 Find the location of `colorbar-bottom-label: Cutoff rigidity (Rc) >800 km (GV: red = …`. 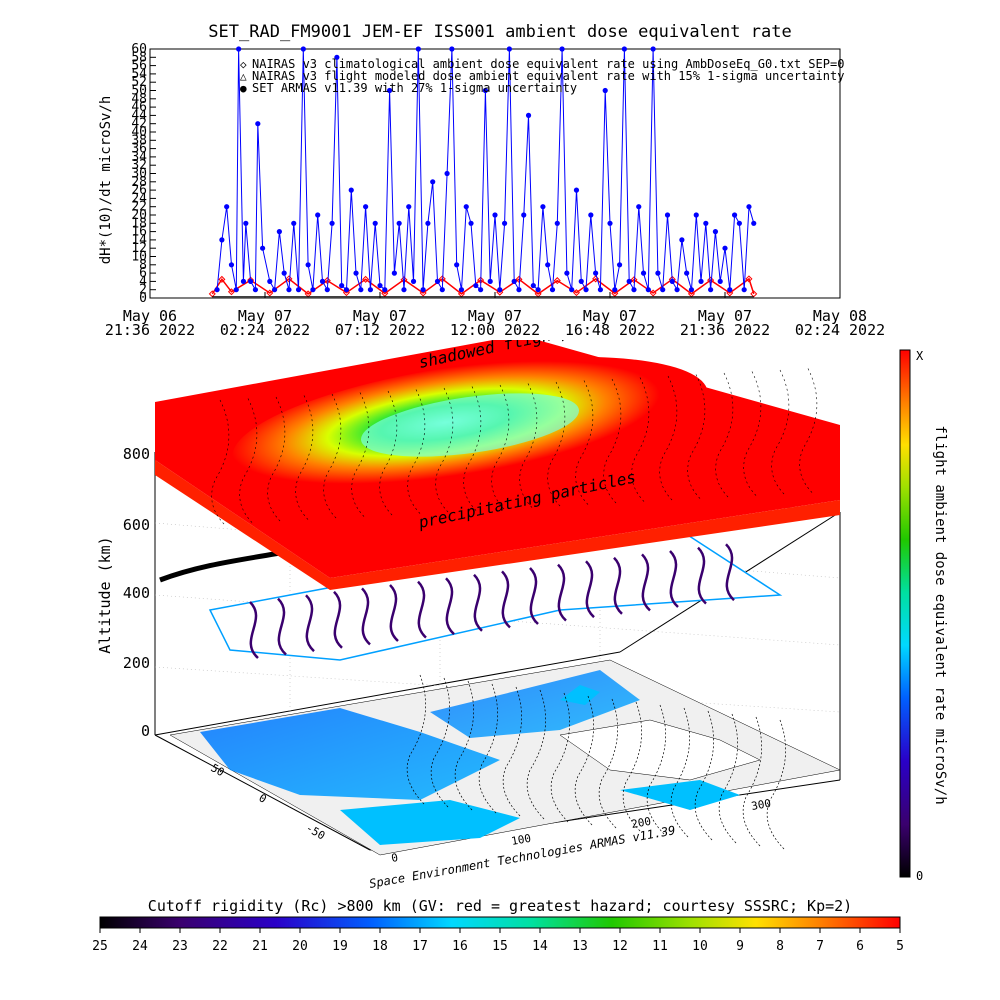

colorbar-bottom-label: Cutoff rigidity (Rc) >800 km (GV: red = … is located at coordinates (500, 906).